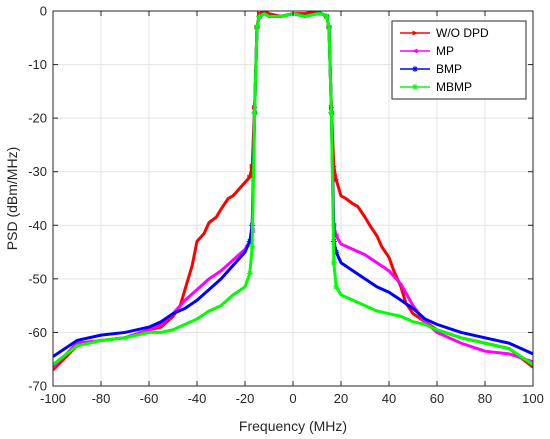 The width and height of the screenshot is (550, 439). I want to click on legend-label-mbmp: MBMP, so click(454, 87).